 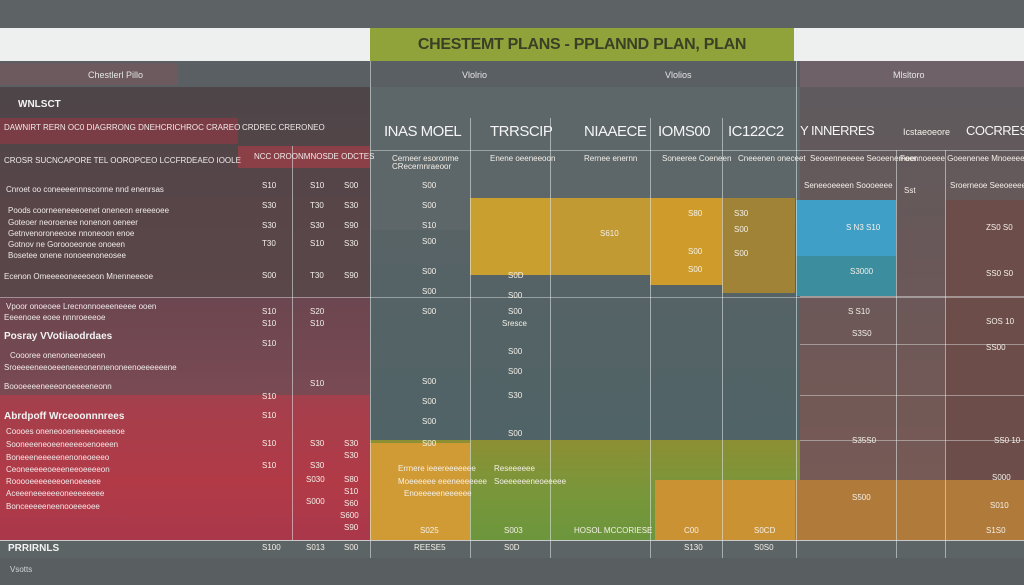 What do you see at coordinates (315, 501) in the screenshot?
I see `left-cell: S000` at bounding box center [315, 501].